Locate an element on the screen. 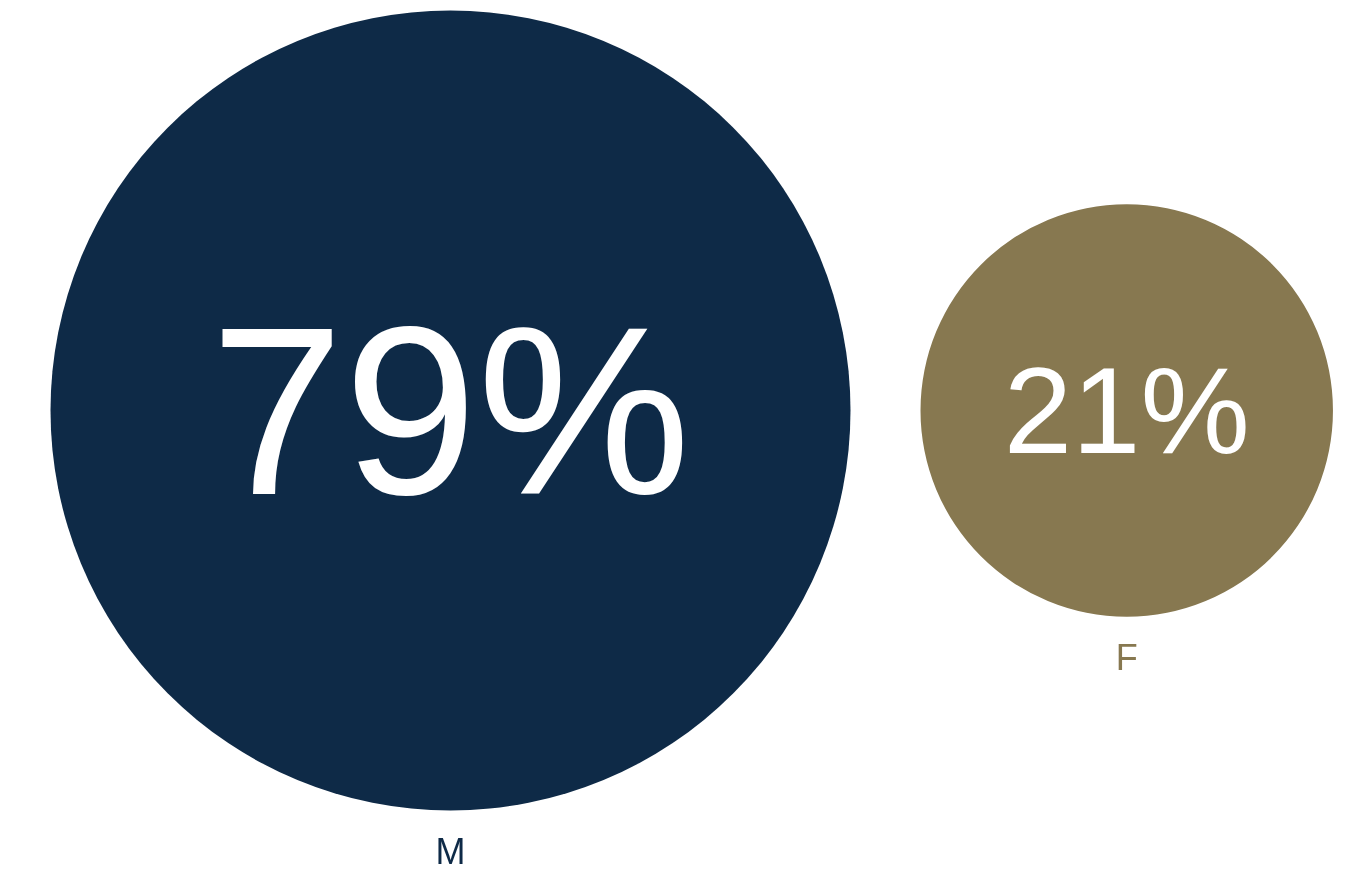 The height and width of the screenshot is (876, 1358). data-label: 79% is located at coordinates (450, 410).